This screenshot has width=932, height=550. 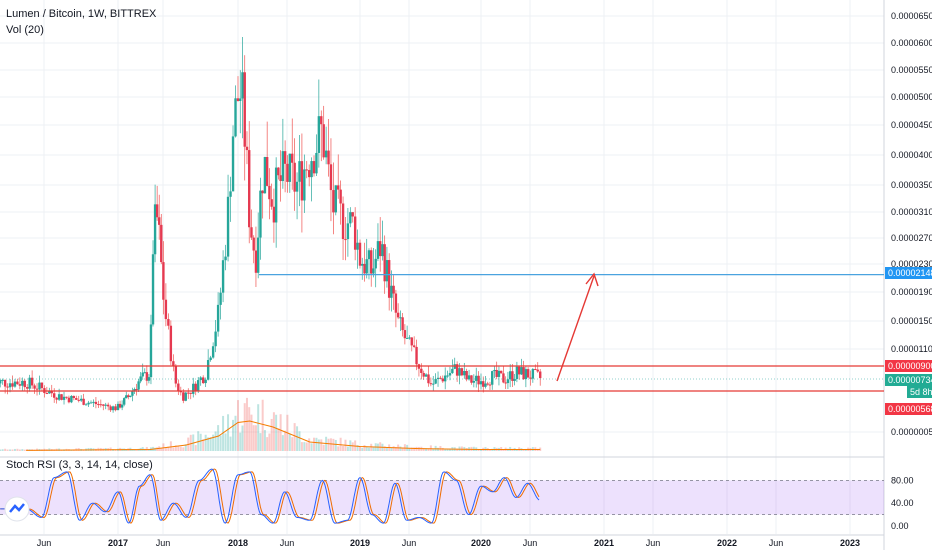 I want to click on upper-line-badge-text: 0.00000900, so click(x=910, y=366).